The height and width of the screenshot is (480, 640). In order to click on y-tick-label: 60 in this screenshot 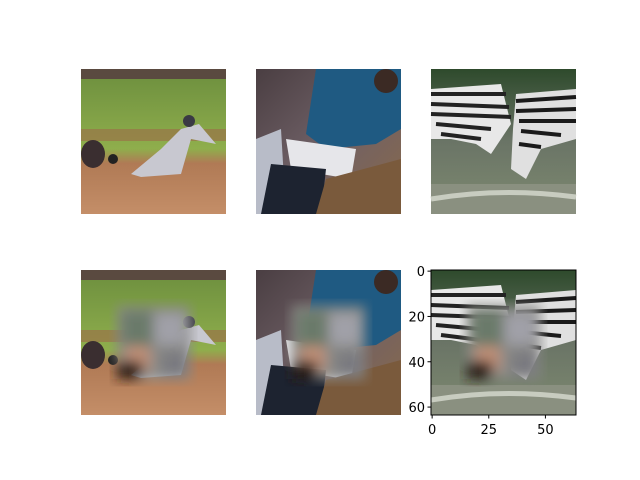, I will do `click(416, 408)`.